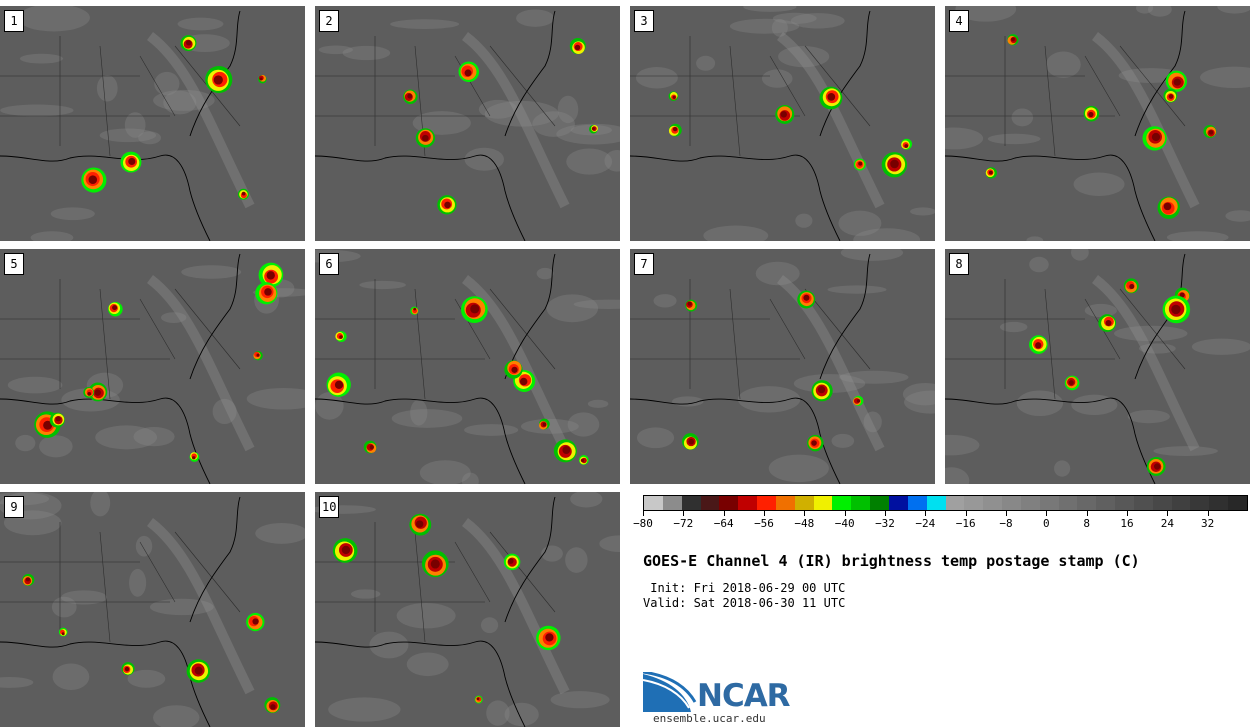 Image resolution: width=1260 pixels, height=728 pixels. What do you see at coordinates (644, 21) in the screenshot?
I see `panel-label: 3` at bounding box center [644, 21].